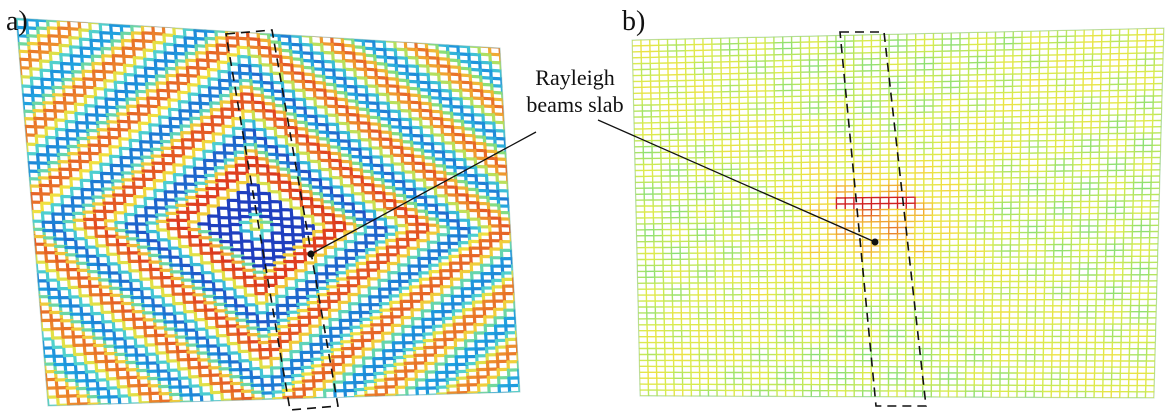 The width and height of the screenshot is (1169, 414). I want to click on panel-label-b: b), so click(634, 21).